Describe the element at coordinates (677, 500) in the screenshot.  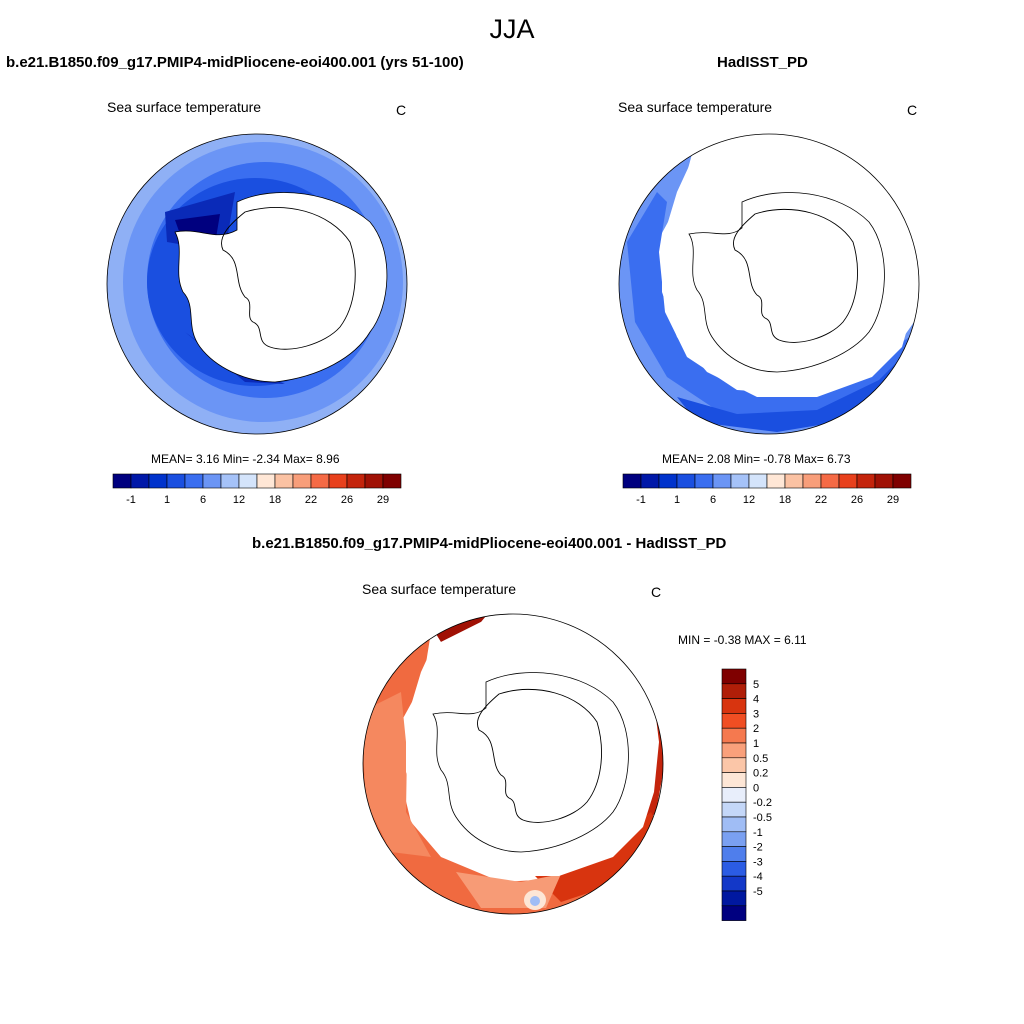
I see `panel2-colorbar-tick-label: 1` at that location.